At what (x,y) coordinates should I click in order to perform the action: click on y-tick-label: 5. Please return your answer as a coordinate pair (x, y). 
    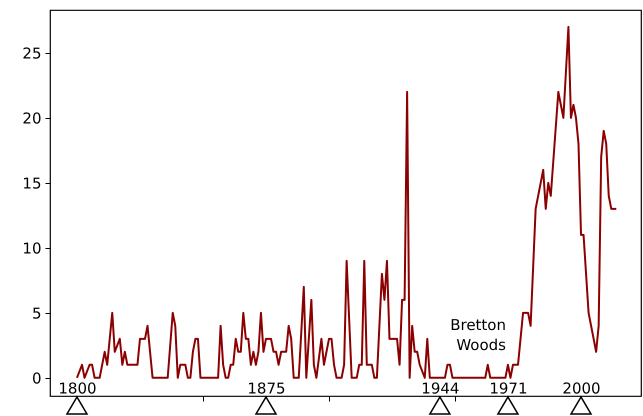
    Looking at the image, I should click on (37, 313).